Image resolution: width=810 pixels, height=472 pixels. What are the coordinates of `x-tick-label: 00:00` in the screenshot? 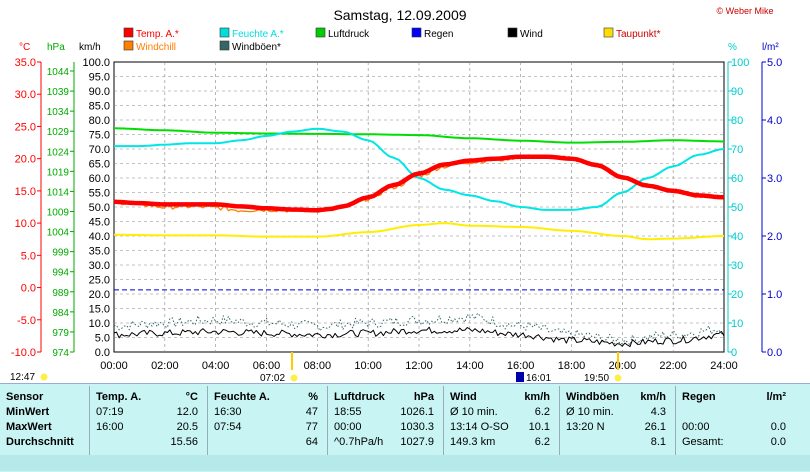 It's located at (114, 366).